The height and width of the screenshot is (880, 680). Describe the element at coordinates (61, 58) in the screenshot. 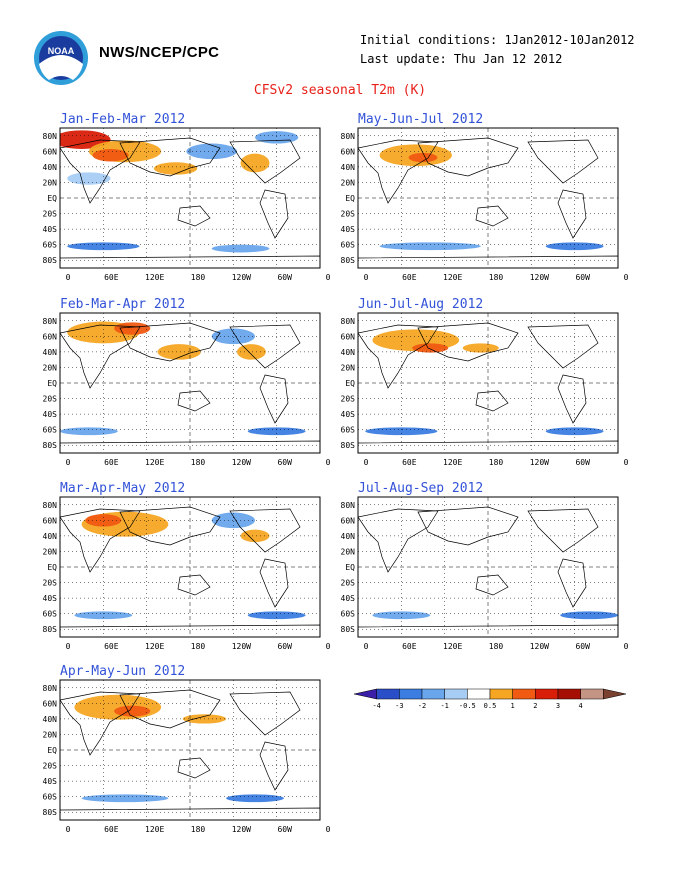

I see `noaa-logo-icon: NOAA` at that location.